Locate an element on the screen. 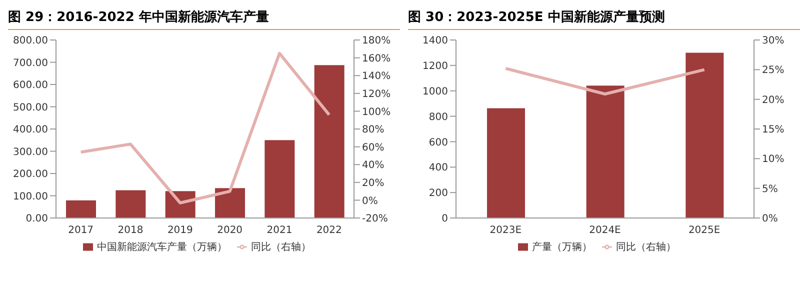 The image size is (800, 283). chart-title: 图 29：2016-2022 年中国新能源汽车产量 is located at coordinates (204, 19).